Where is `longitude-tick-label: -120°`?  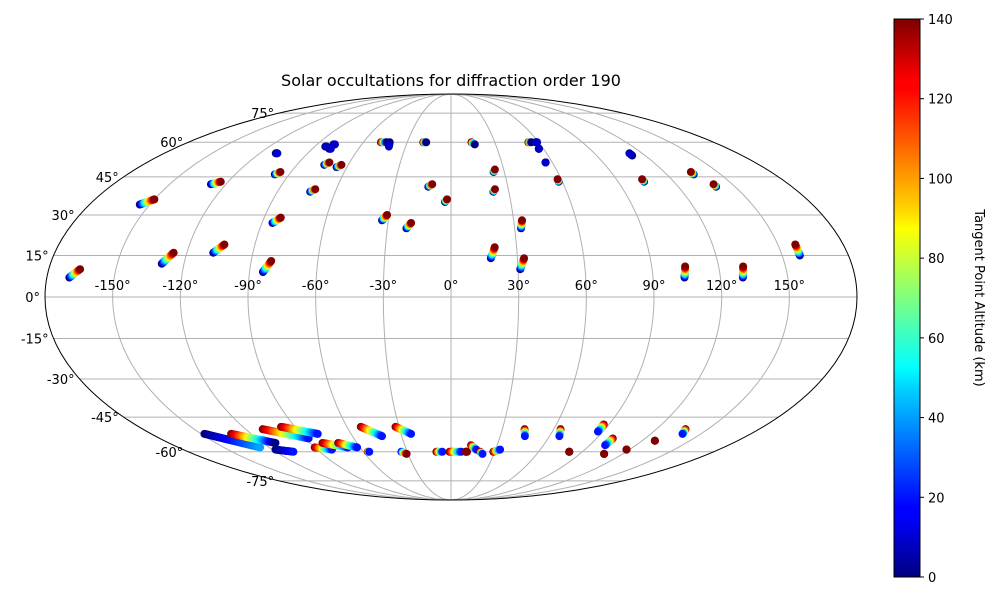 longitude-tick-label: -120° is located at coordinates (180, 286).